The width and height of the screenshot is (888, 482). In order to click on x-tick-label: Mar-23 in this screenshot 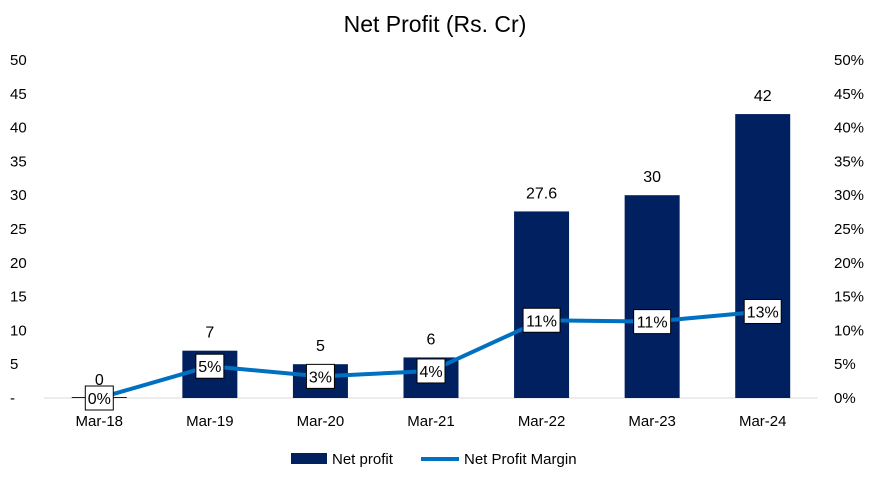, I will do `click(652, 421)`.